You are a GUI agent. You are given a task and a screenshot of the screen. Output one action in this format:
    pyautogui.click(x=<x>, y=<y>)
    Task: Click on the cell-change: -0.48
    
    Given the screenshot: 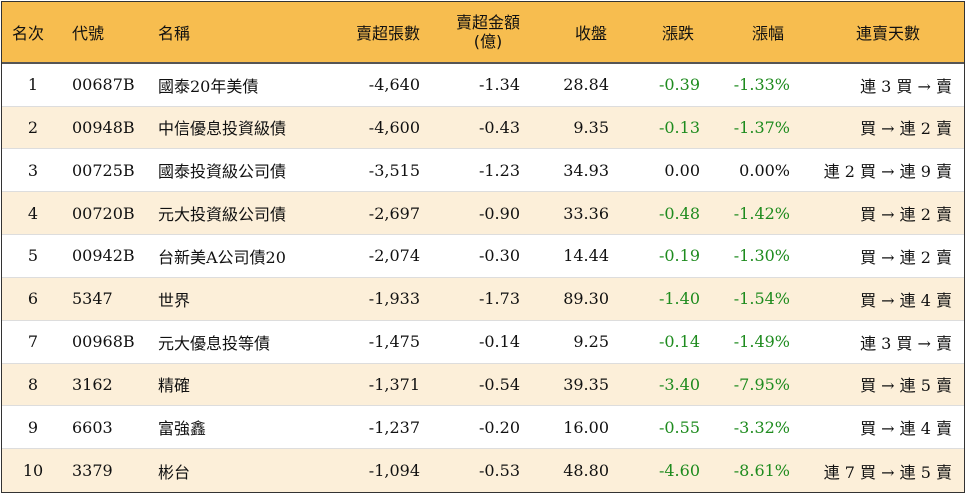 What is the action you would take?
    pyautogui.click(x=679, y=213)
    